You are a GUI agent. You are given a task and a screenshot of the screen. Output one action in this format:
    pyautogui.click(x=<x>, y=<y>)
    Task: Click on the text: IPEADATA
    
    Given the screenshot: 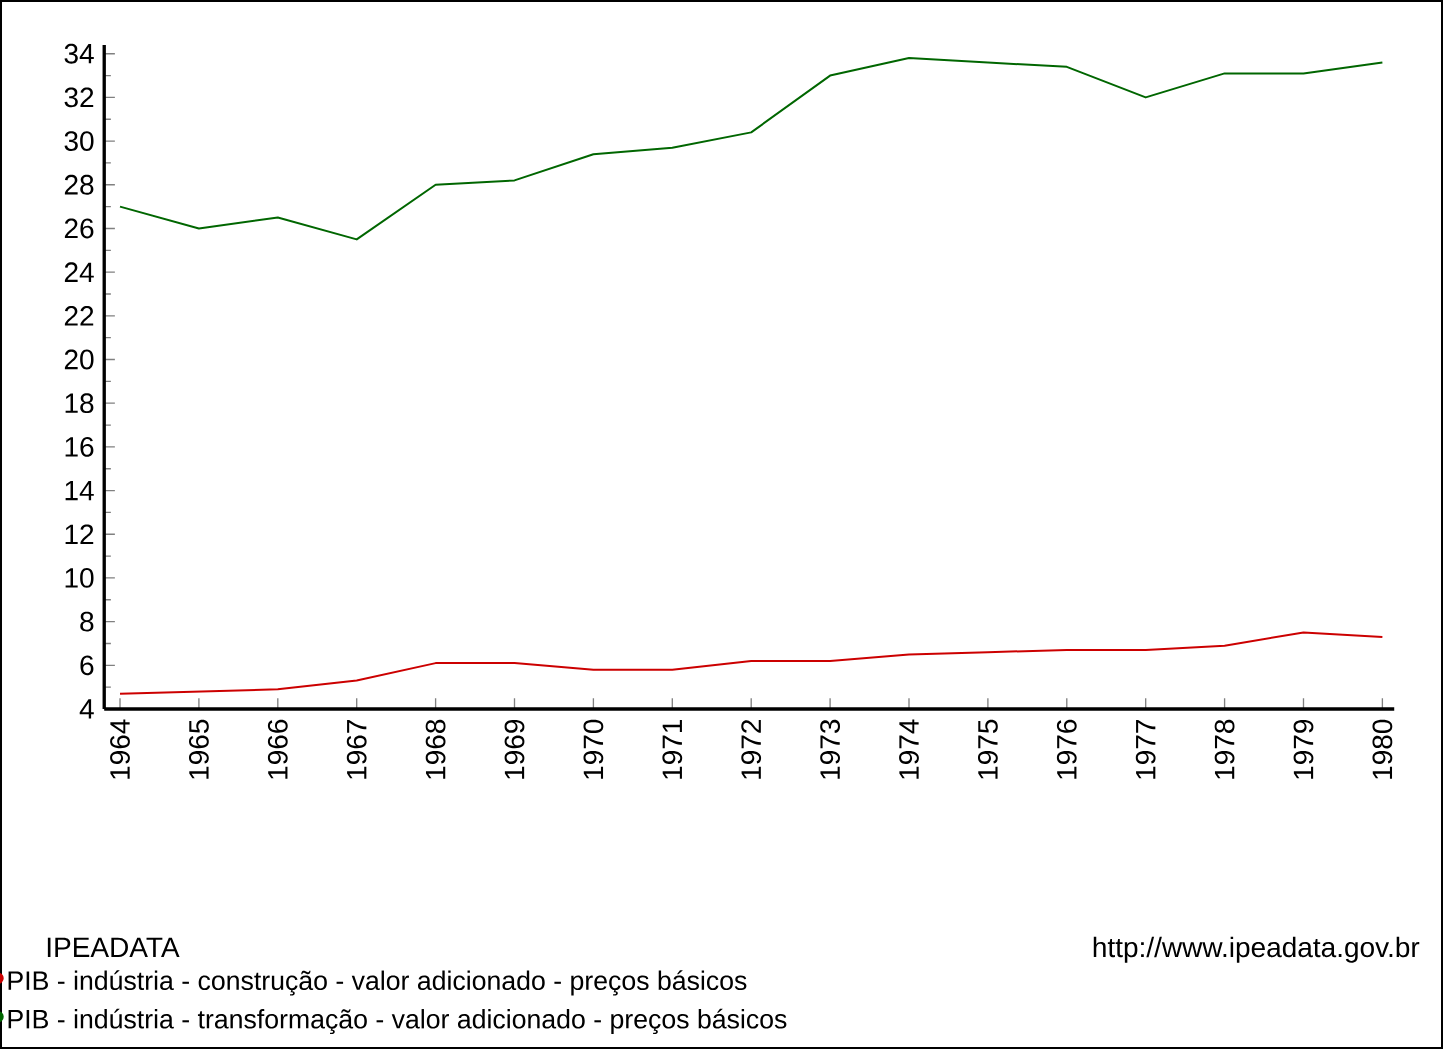 What is the action you would take?
    pyautogui.click(x=113, y=947)
    